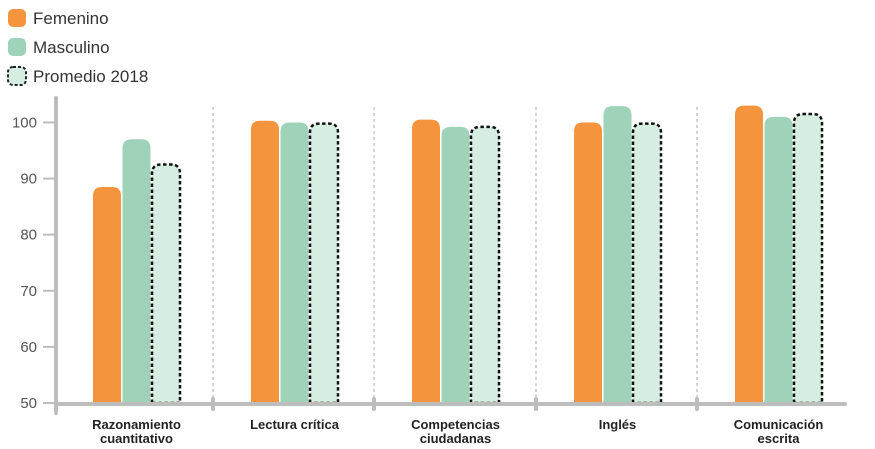 This screenshot has height=449, width=875. I want to click on legend: Femenino Masculino Promedio 2018, so click(77, 47).